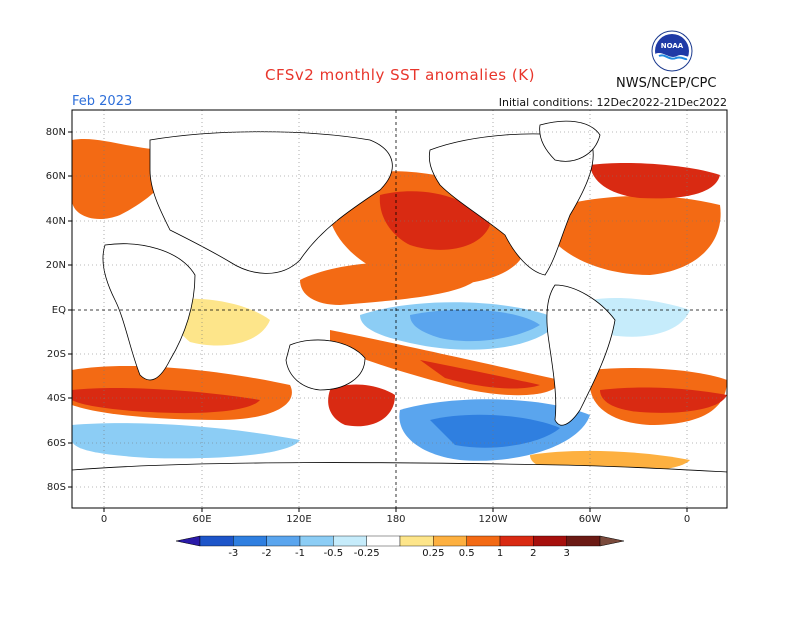  I want to click on equatorial-pacific-cooler, so click(475, 325).